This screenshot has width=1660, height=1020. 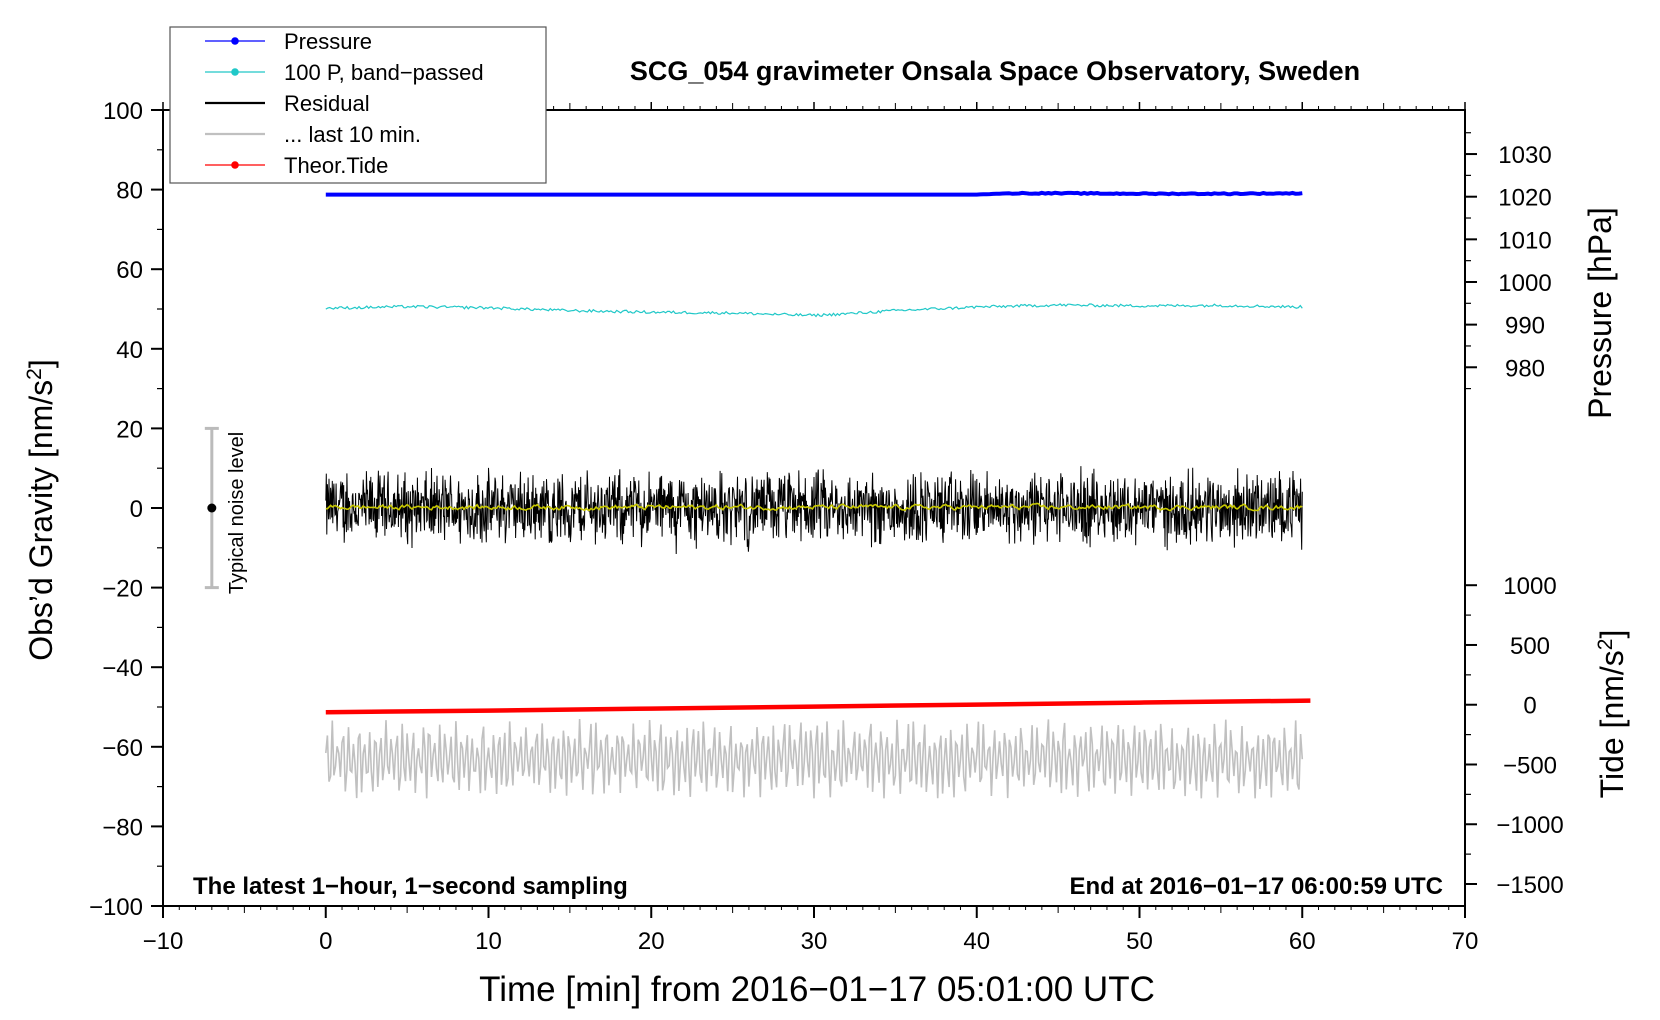 What do you see at coordinates (163, 941) in the screenshot?
I see `x-tick-label: −10` at bounding box center [163, 941].